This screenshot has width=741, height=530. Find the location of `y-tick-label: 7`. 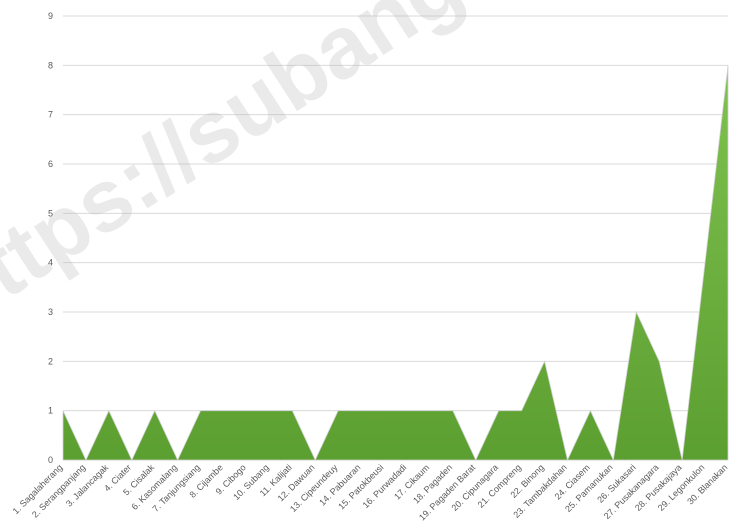

y-tick-label: 7 is located at coordinates (50, 115).